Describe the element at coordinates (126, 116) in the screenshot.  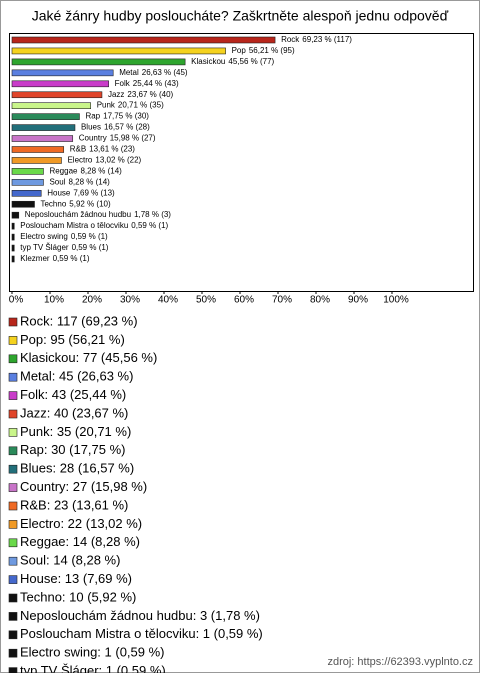
I see `value-label: 17,75 % (30)` at that location.